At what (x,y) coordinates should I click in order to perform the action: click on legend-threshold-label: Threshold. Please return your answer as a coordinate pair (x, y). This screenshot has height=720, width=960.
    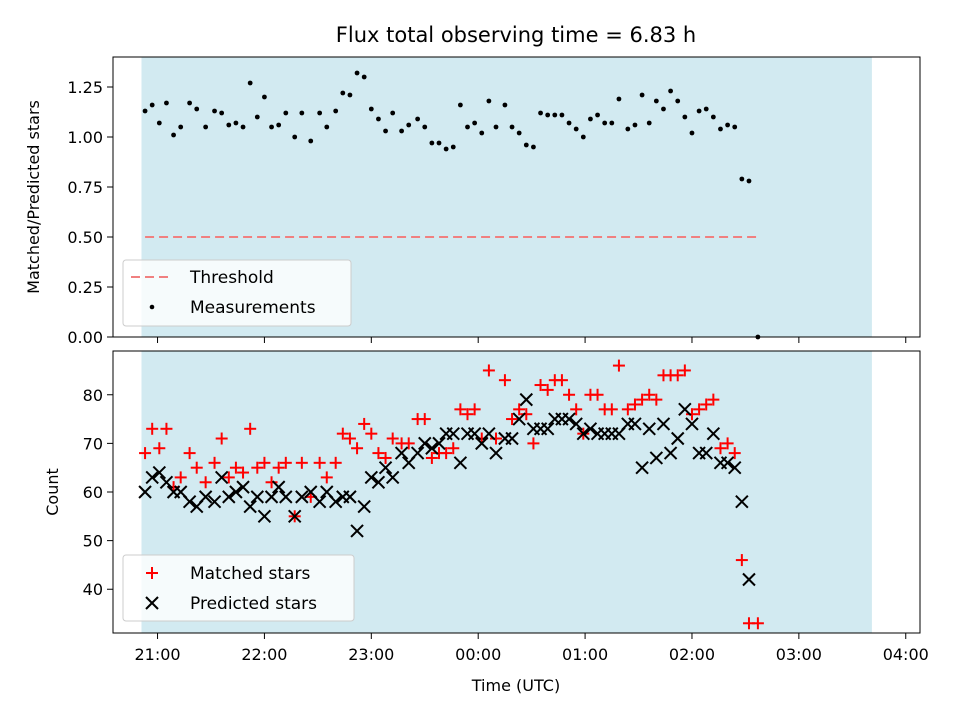
    Looking at the image, I should click on (231, 278).